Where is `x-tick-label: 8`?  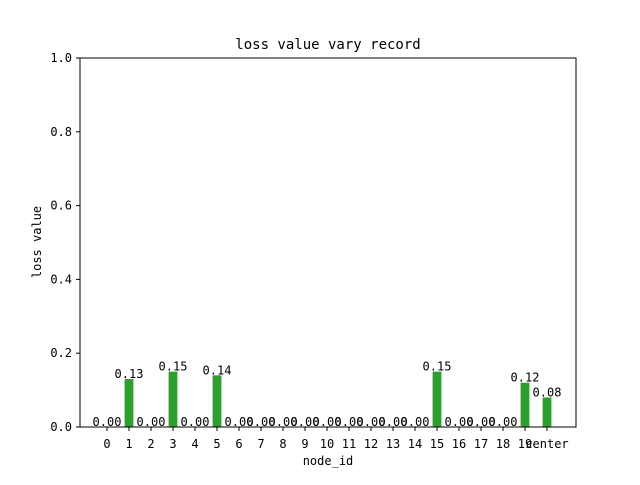 x-tick-label: 8 is located at coordinates (282, 444).